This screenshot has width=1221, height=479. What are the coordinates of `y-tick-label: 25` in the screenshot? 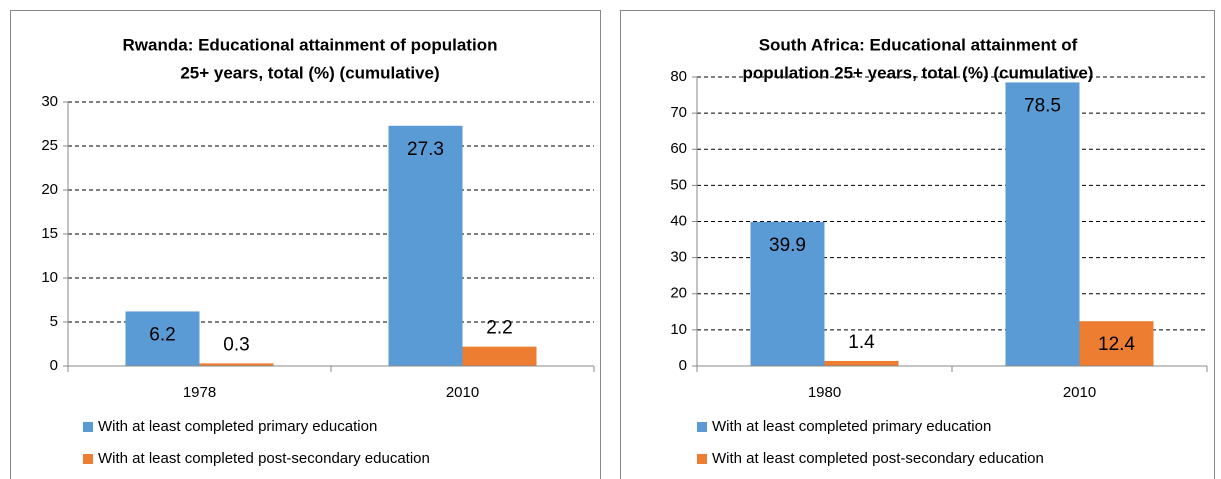 It's located at (49, 145).